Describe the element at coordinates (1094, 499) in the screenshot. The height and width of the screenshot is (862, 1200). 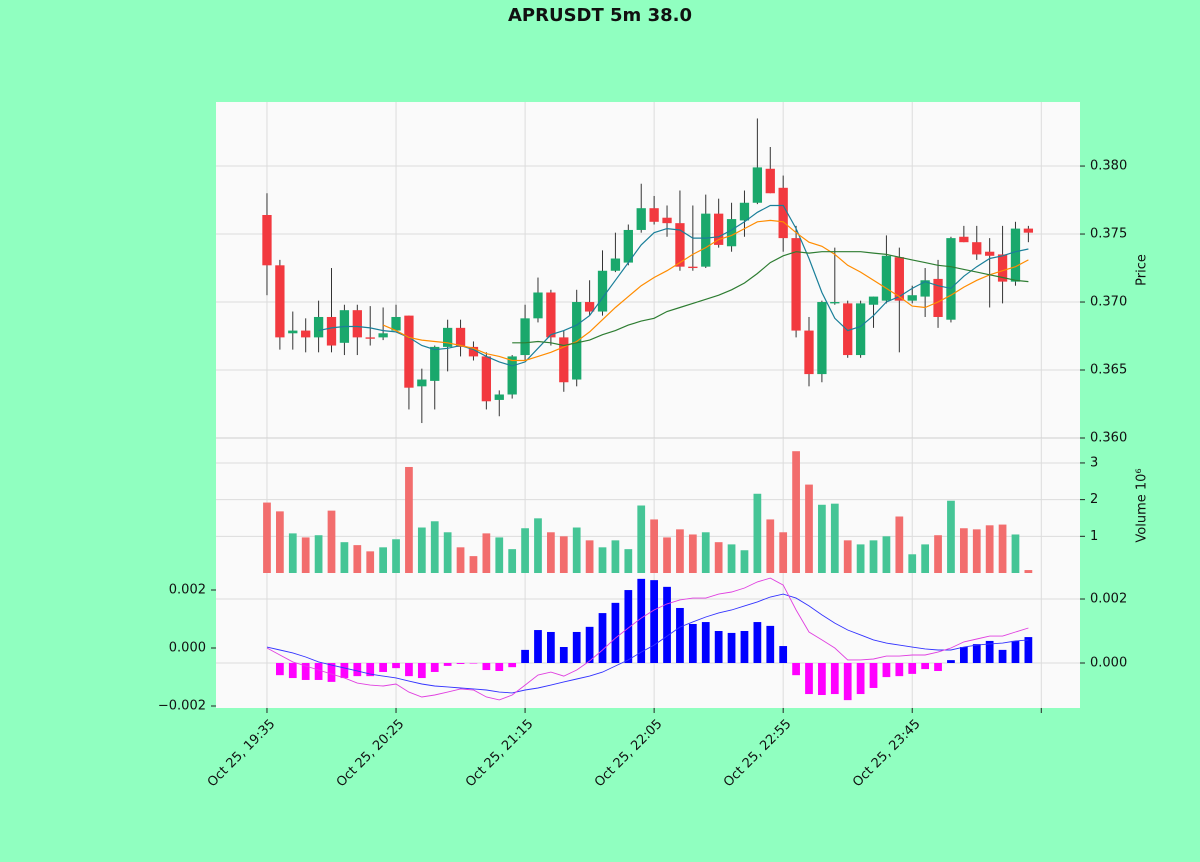
I see `y-tick-label: 2` at that location.